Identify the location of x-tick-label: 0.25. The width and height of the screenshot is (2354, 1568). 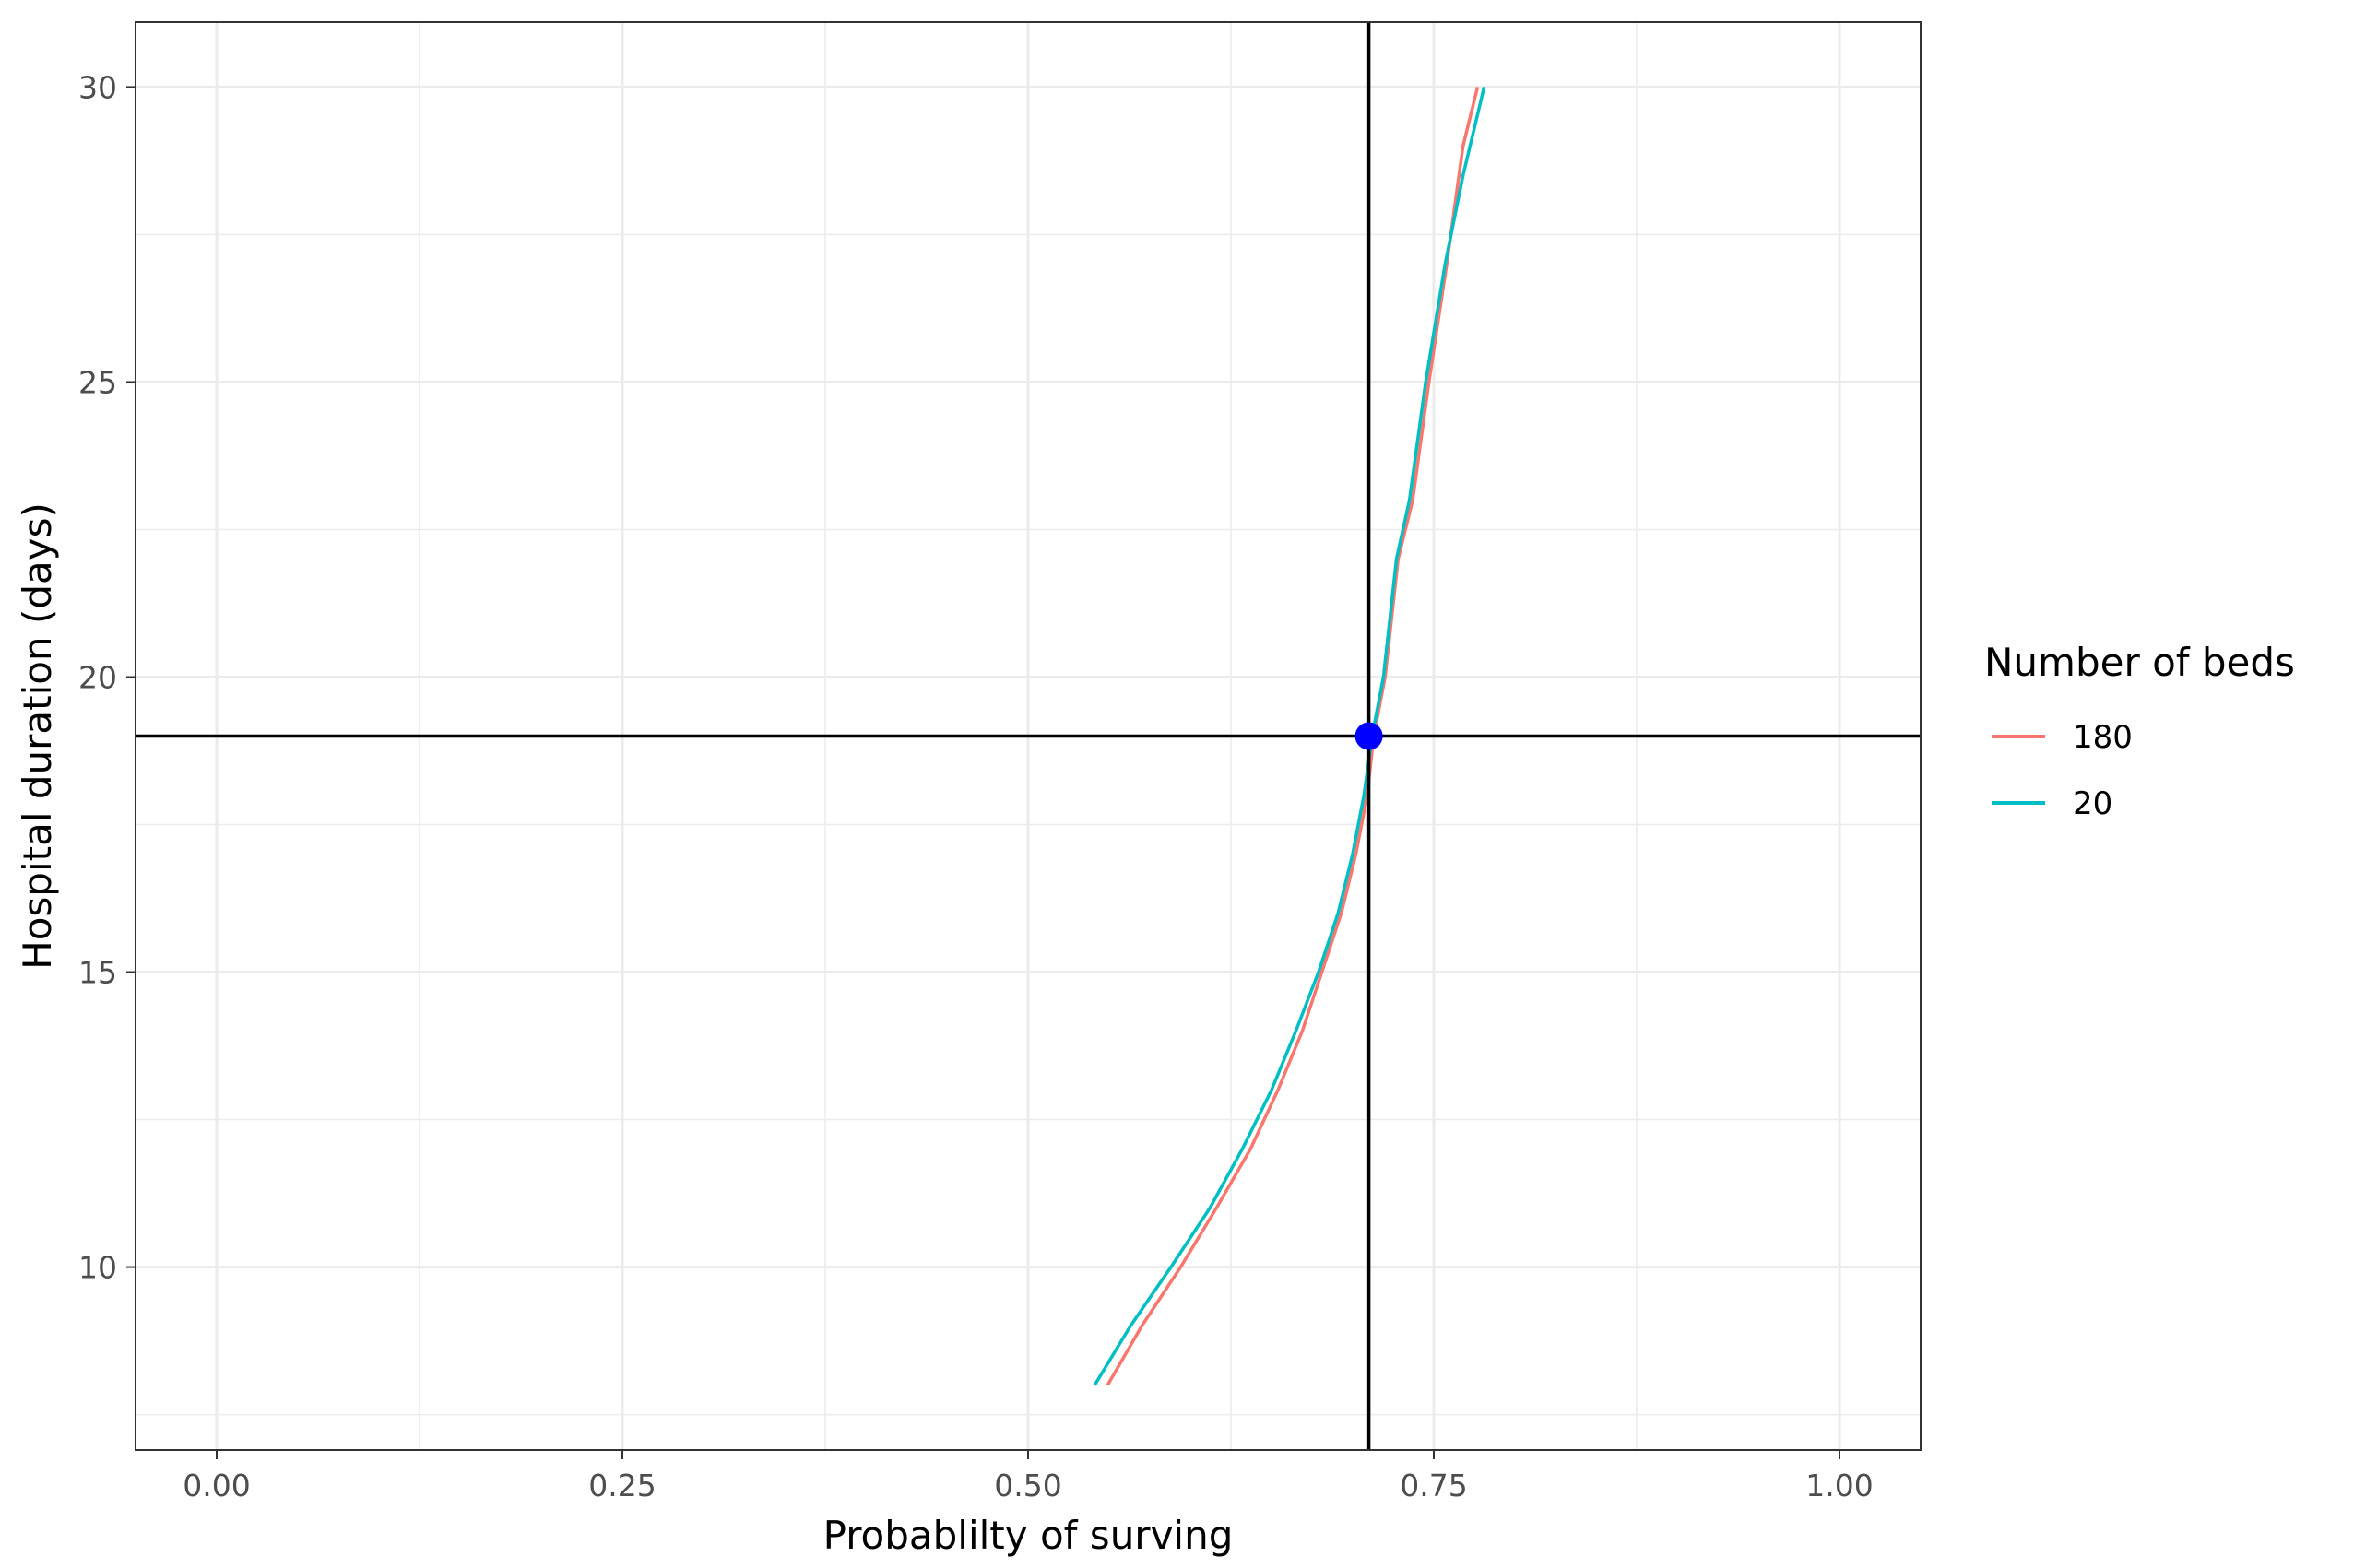
(622, 1485).